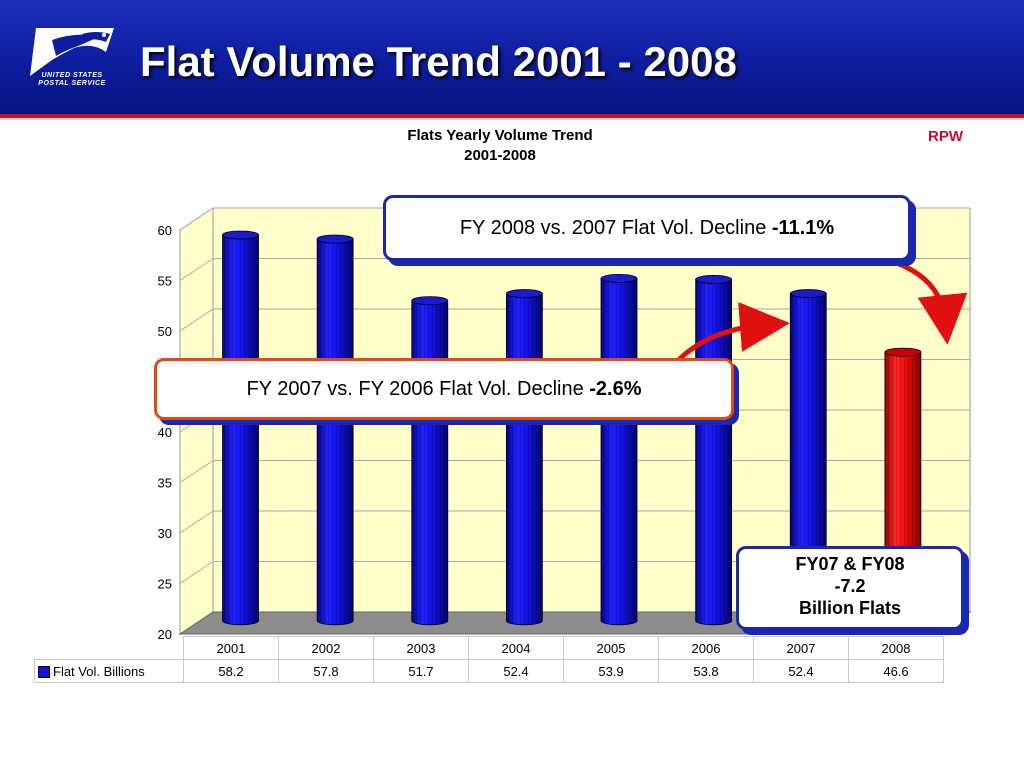 Image resolution: width=1024 pixels, height=768 pixels. What do you see at coordinates (808, 459) in the screenshot?
I see `bar-texture-2007` at bounding box center [808, 459].